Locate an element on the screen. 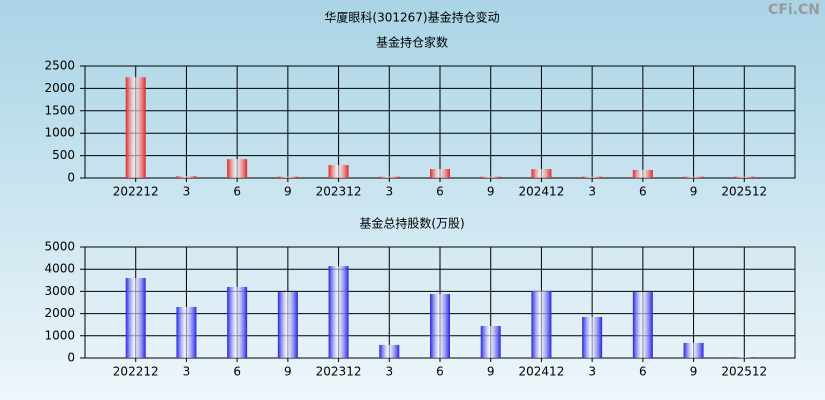 The width and height of the screenshot is (825, 400). y-tick-label: 2500 is located at coordinates (59, 66).